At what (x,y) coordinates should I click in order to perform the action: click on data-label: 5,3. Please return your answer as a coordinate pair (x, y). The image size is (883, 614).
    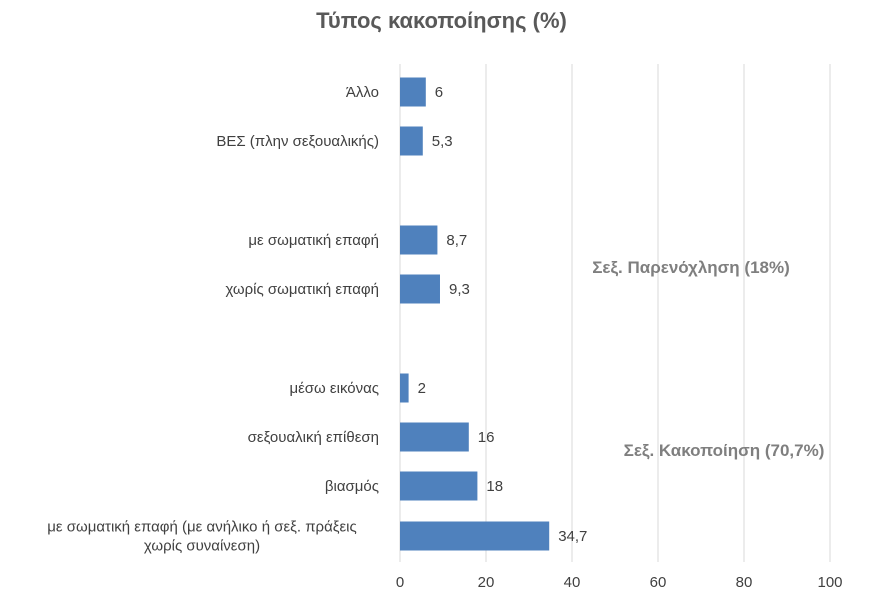
    Looking at the image, I should click on (442, 141).